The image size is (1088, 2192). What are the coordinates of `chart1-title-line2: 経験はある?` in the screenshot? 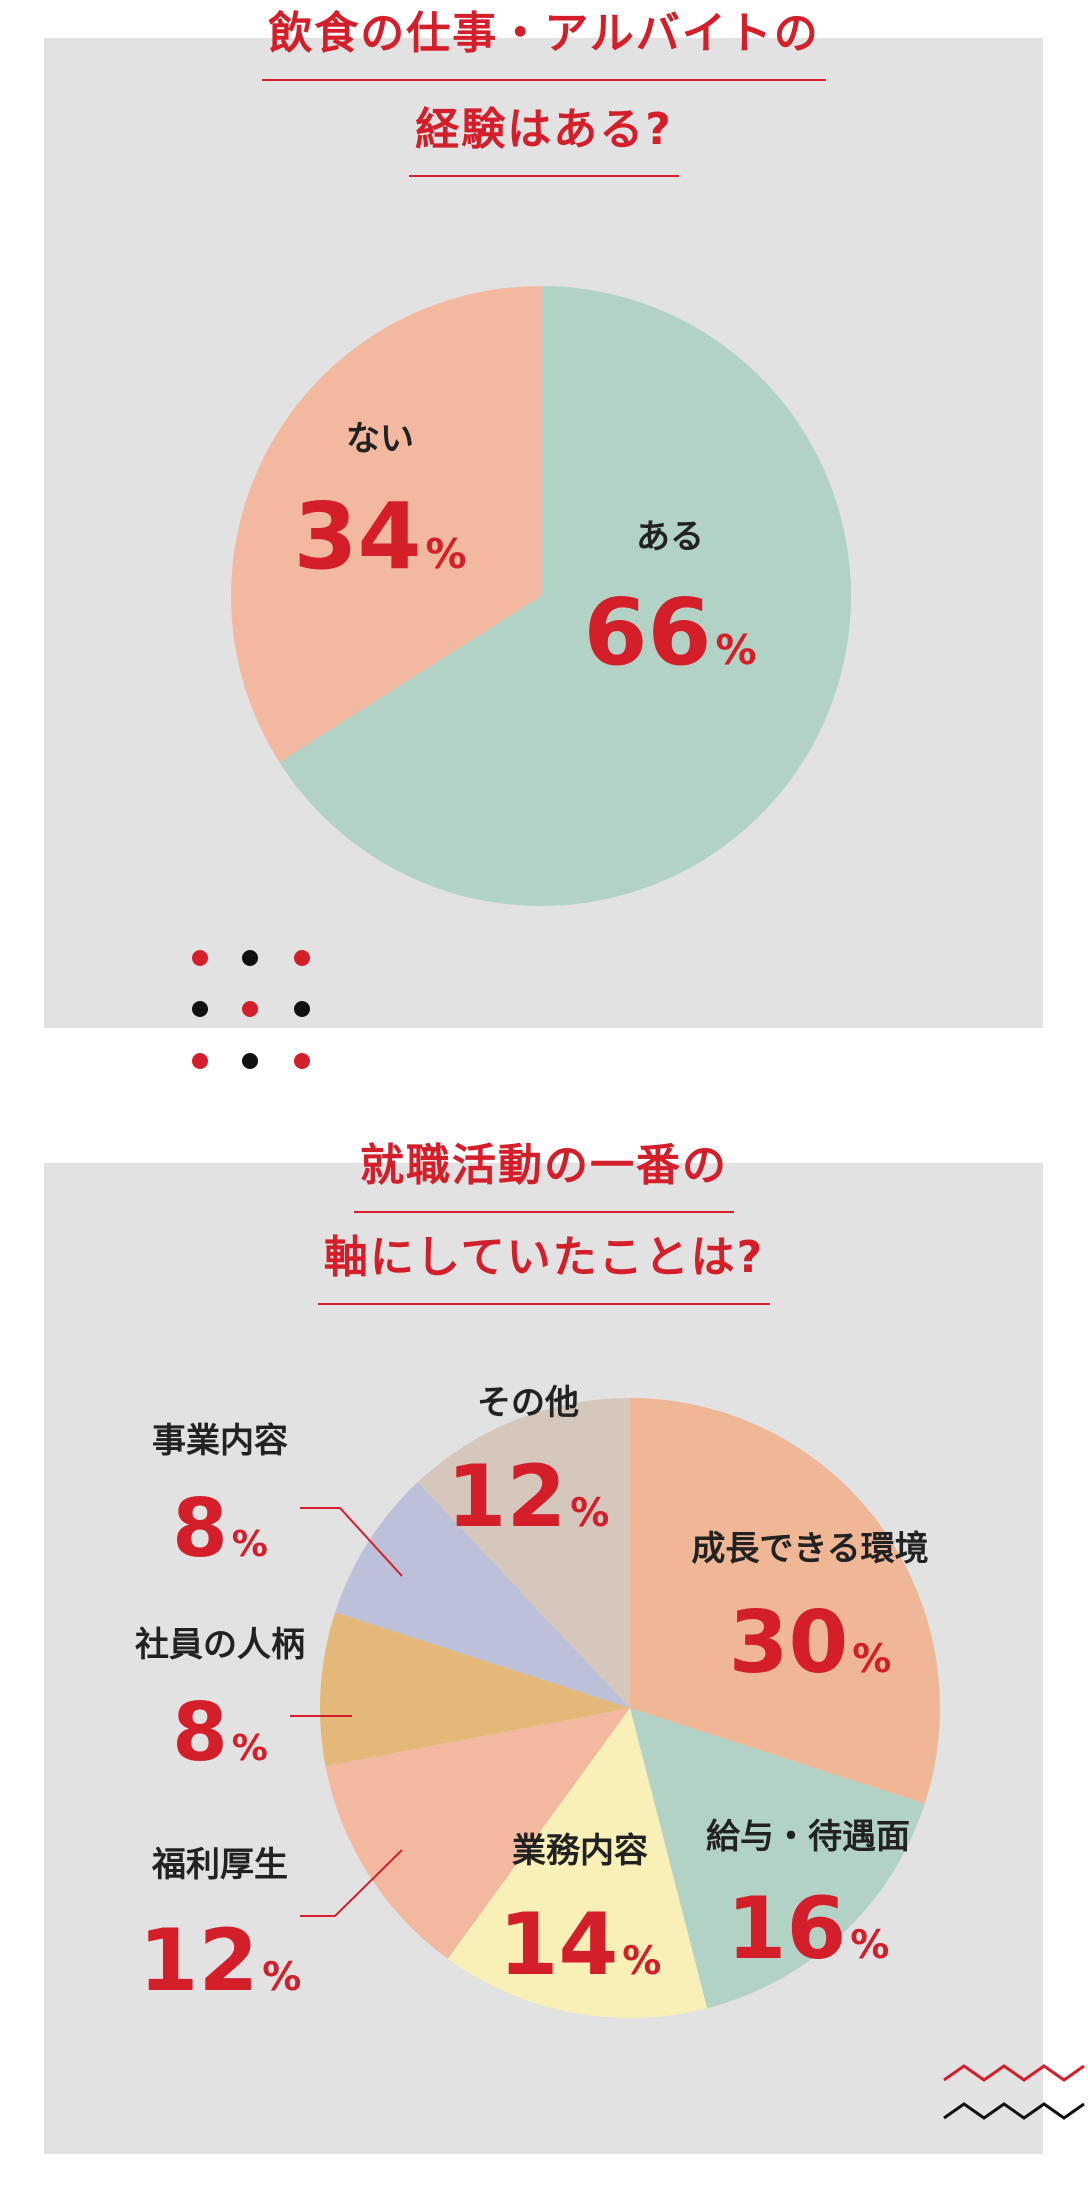 It's located at (544, 140).